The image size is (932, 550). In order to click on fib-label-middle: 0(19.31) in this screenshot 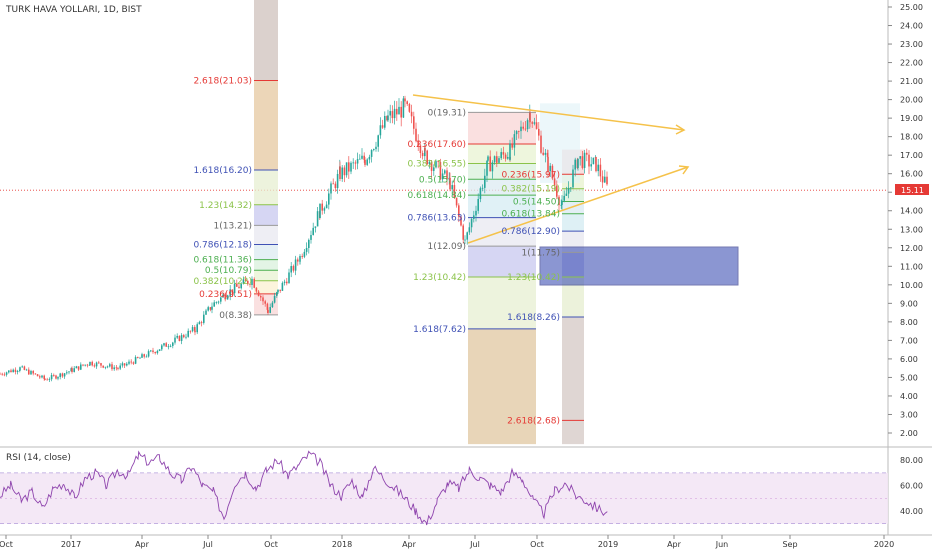, I will do `click(446, 113)`.